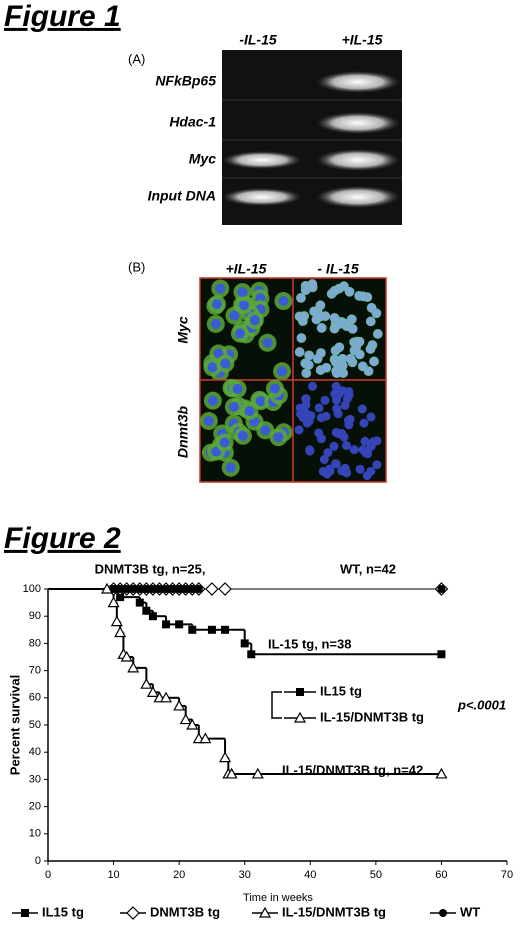  I want to click on y-tick-label: 50, so click(35, 725).